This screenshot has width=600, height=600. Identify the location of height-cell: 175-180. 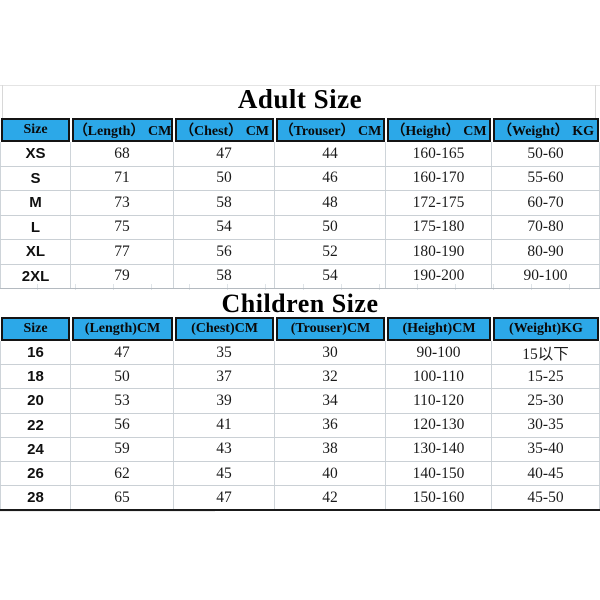
(439, 227).